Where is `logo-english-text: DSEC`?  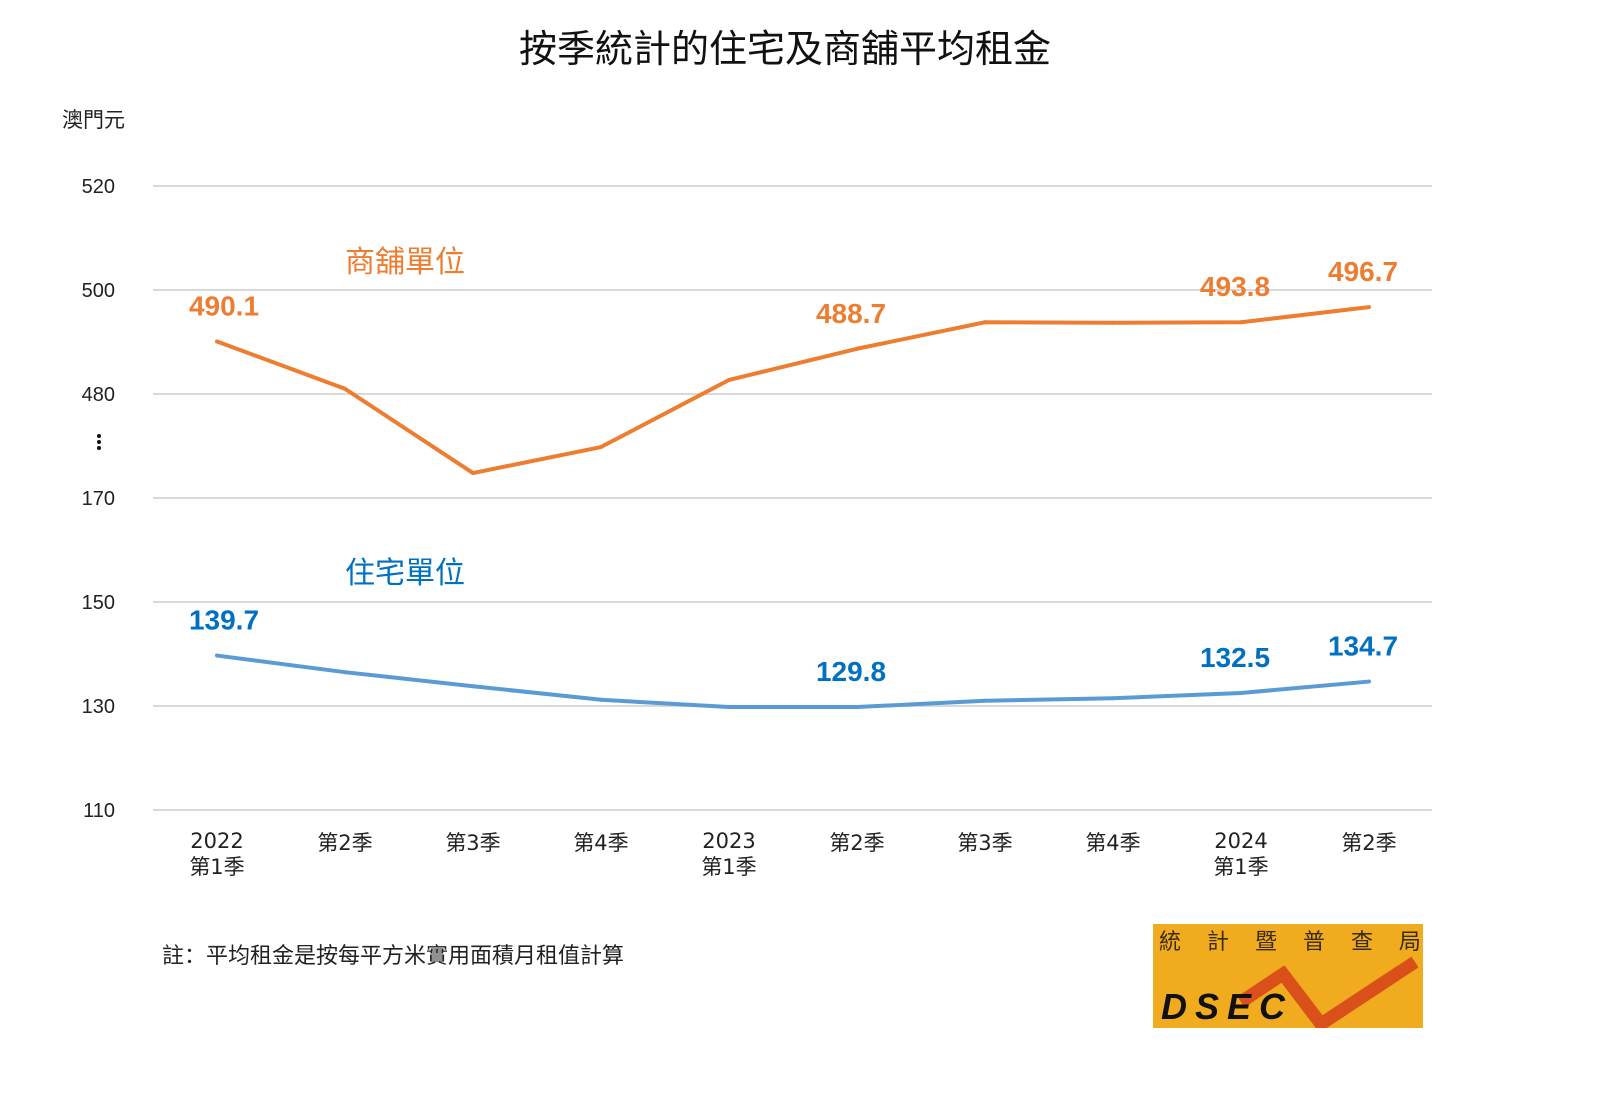 logo-english-text: DSEC is located at coordinates (1227, 1006).